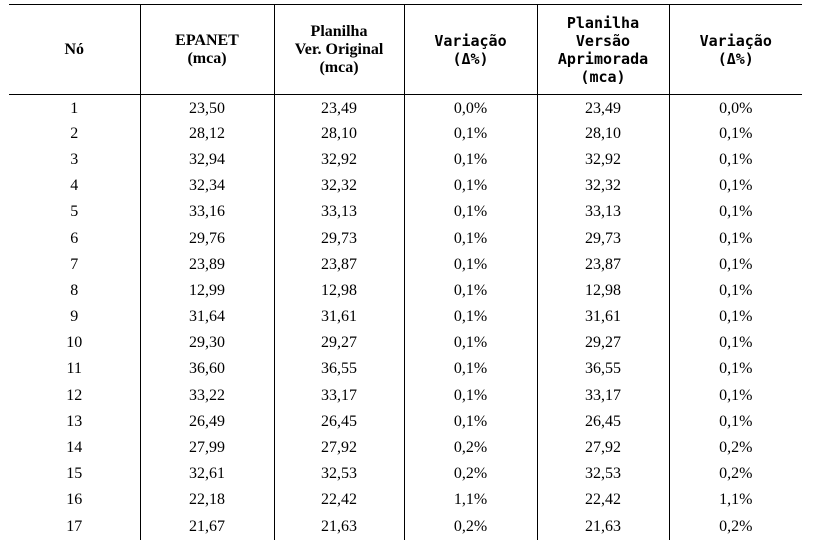 Image resolution: width=815 pixels, height=542 pixels. I want to click on table-row: 6 29,76 29,73 0,1% 29,73 0,1%, so click(405, 238).